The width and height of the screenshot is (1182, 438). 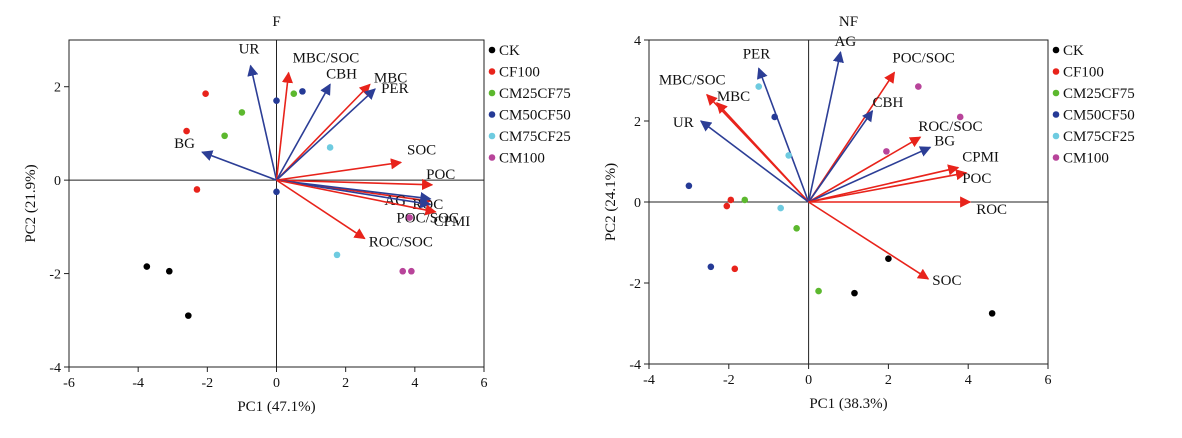 What do you see at coordinates (276, 407) in the screenshot?
I see `x-axis-label: PC1 (47.1%)` at bounding box center [276, 407].